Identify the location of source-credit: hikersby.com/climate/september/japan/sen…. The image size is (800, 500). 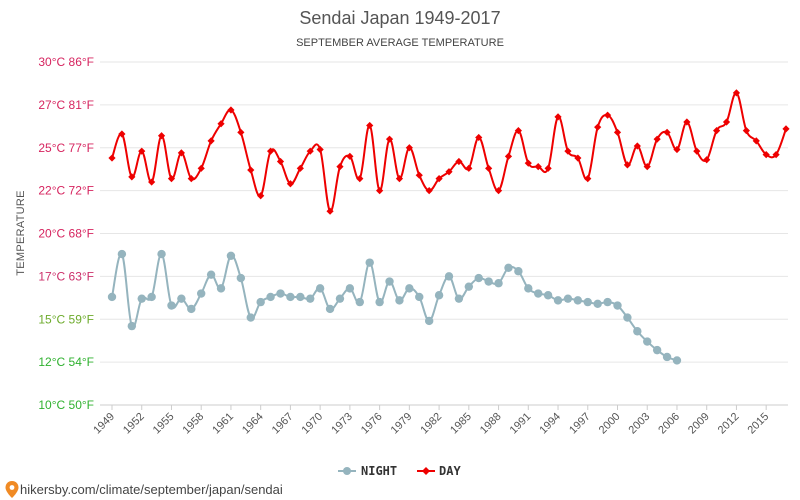
(144, 489).